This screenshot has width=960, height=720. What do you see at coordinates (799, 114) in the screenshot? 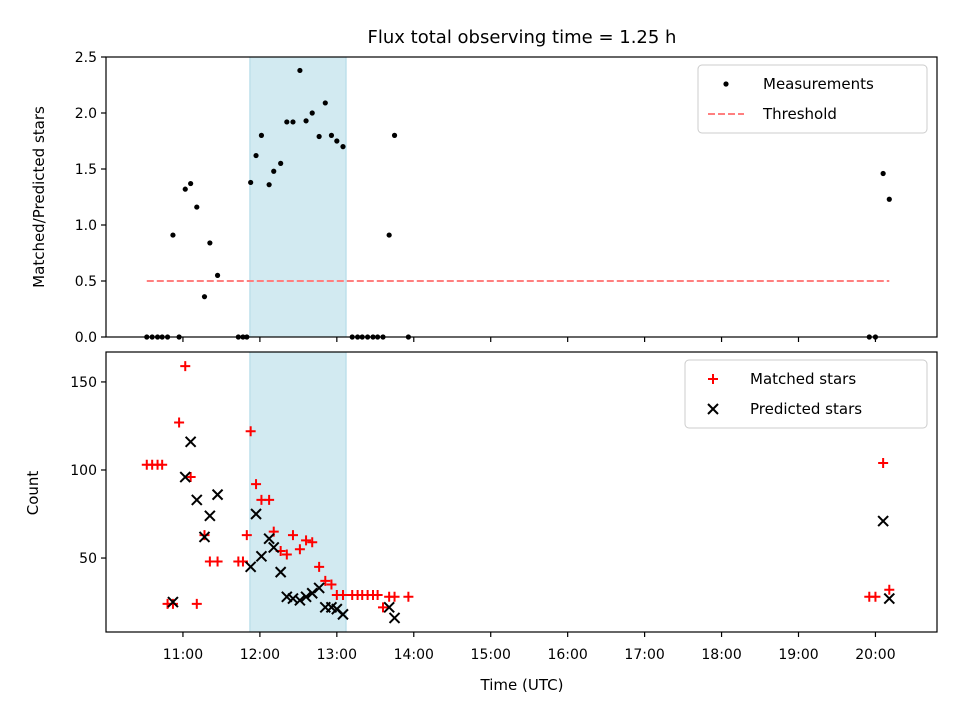
I see `top-legend-label: Threshold` at bounding box center [799, 114].